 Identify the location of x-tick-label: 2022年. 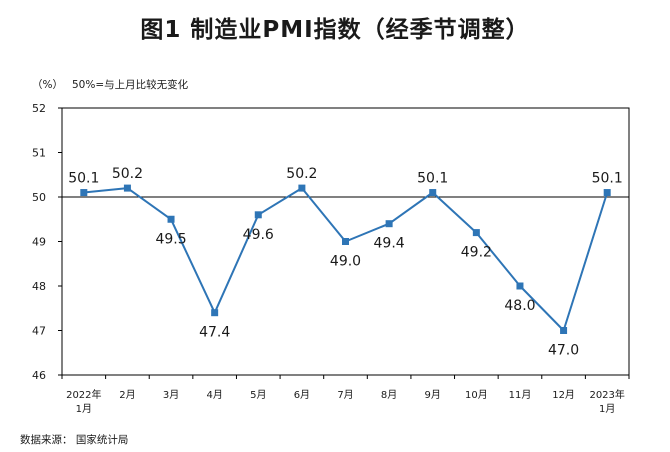
(83, 394).